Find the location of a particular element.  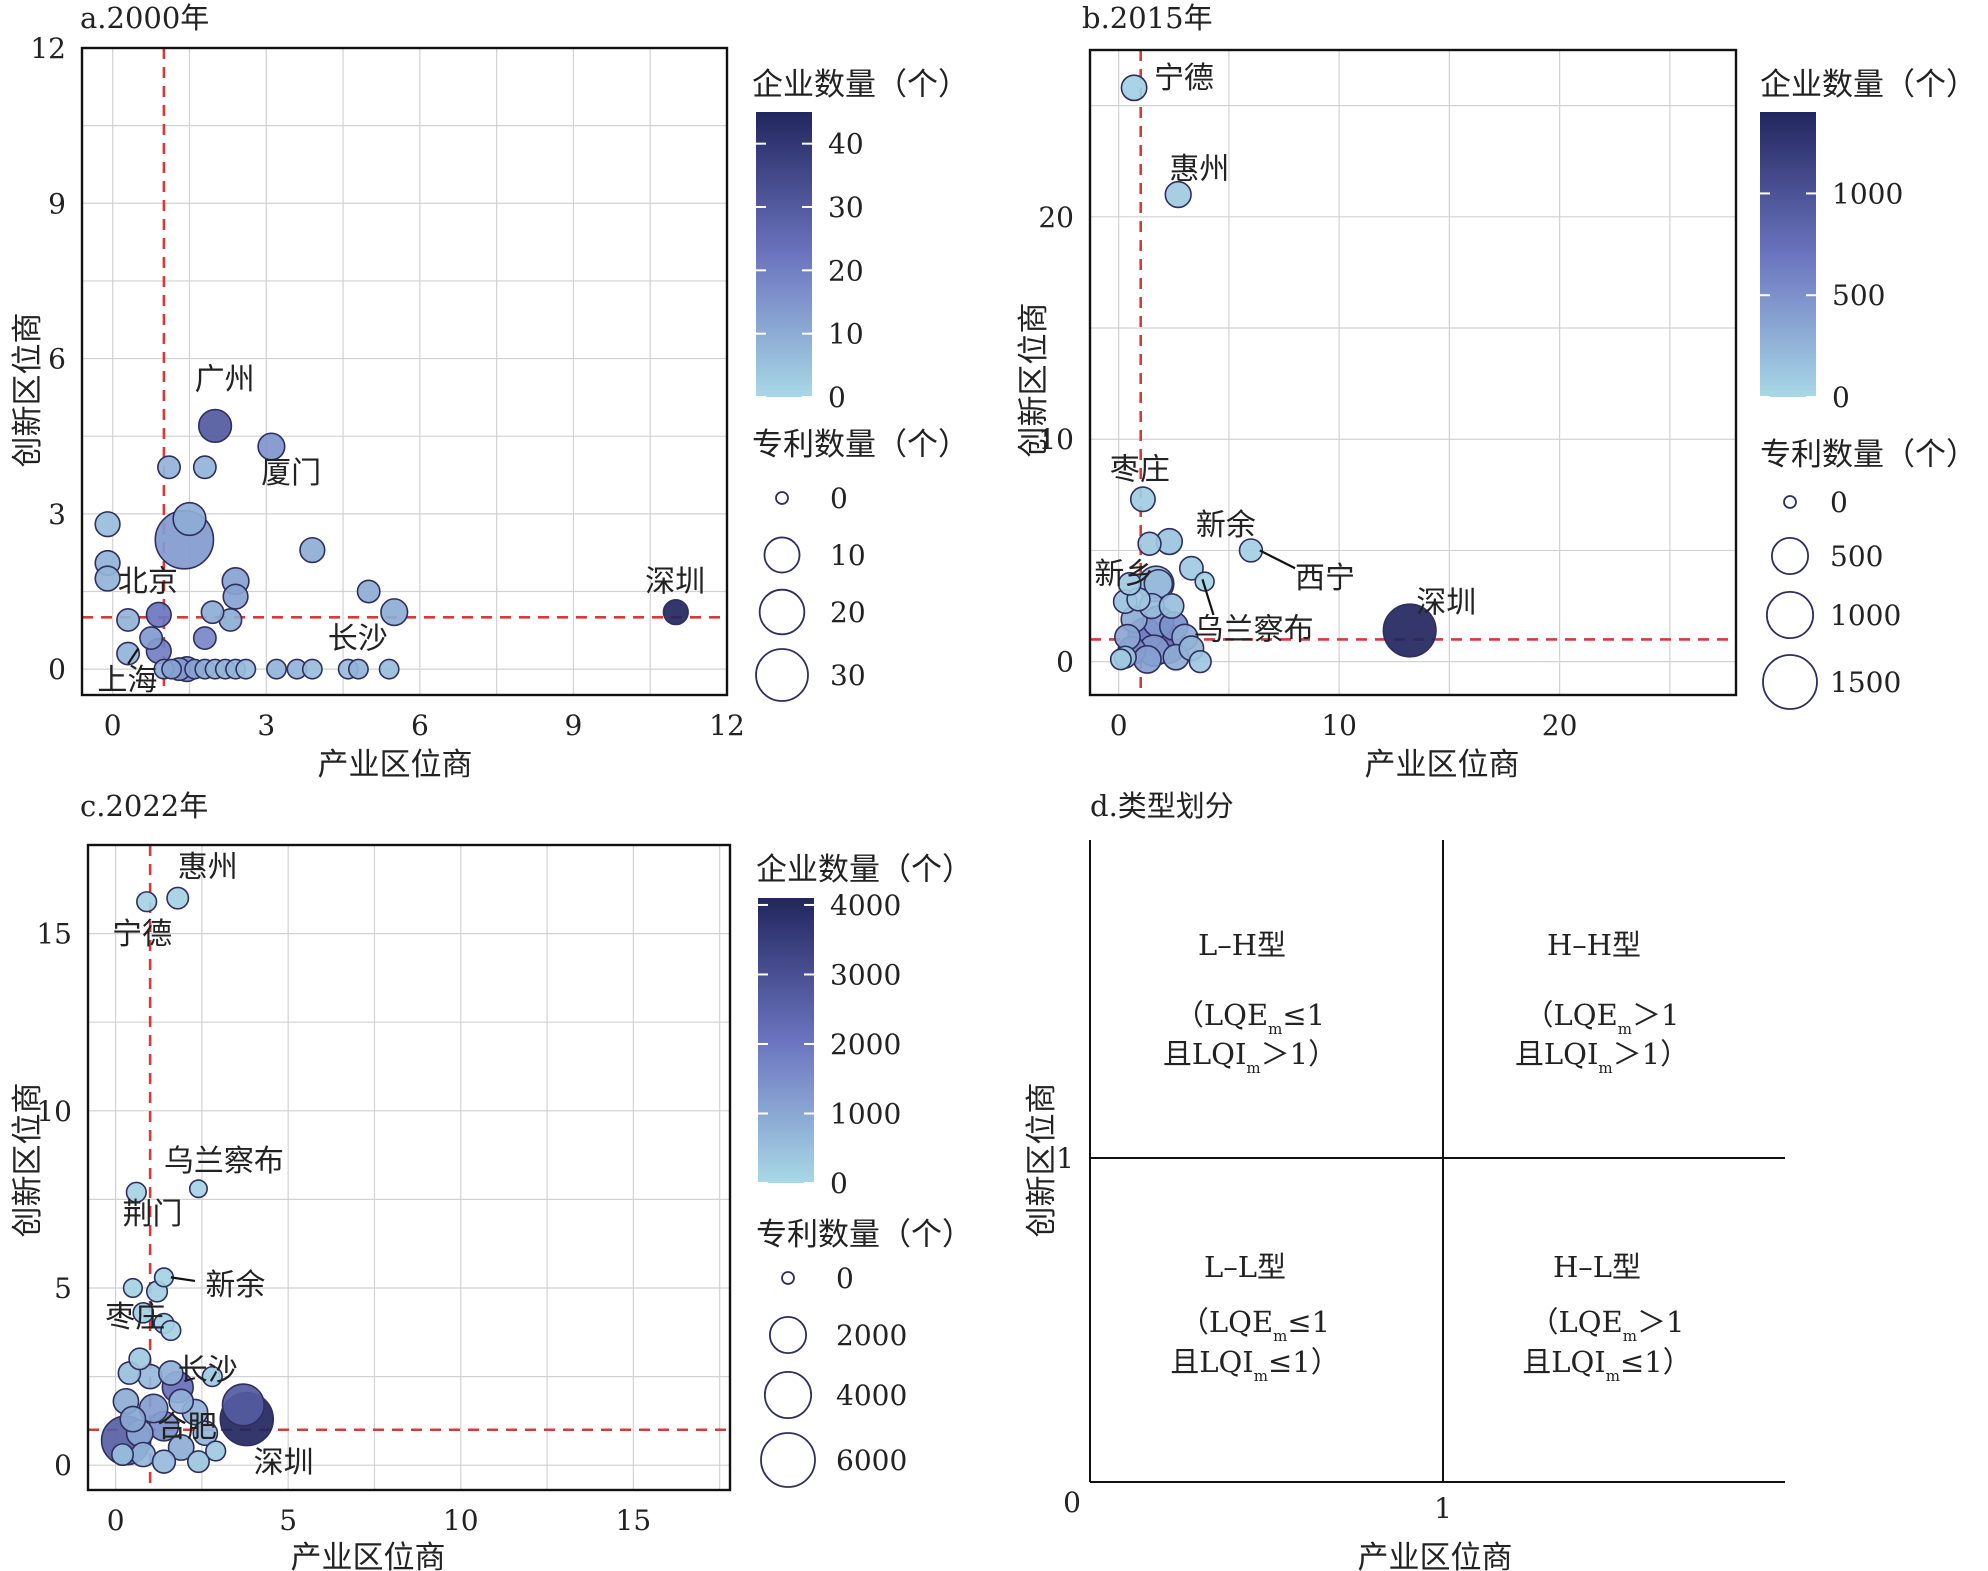

panel-b-colorbar-tick-label: 500 is located at coordinates (1858, 295).